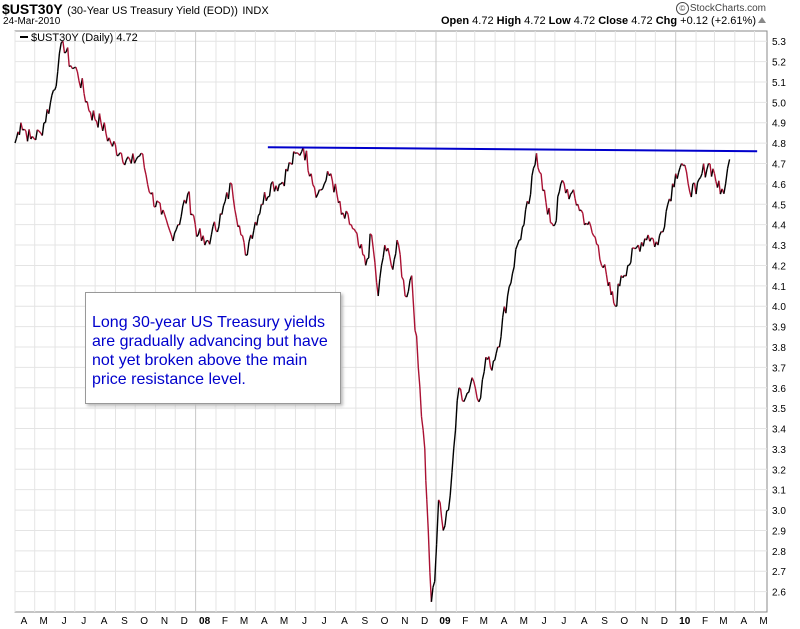  I want to click on chg-label: Chg, so click(666, 21).